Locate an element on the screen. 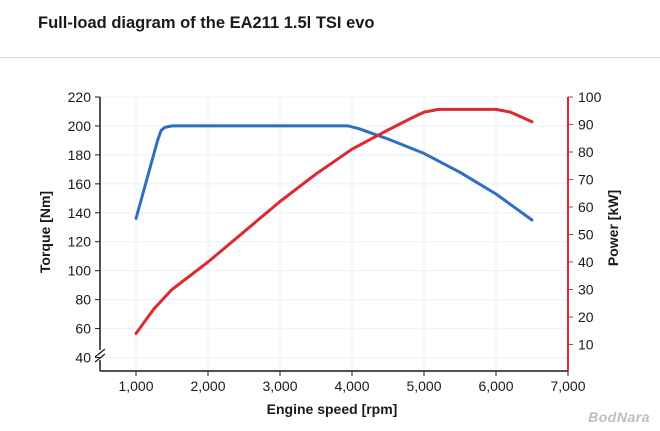  y-left-tick-label: 160 is located at coordinates (80, 184).